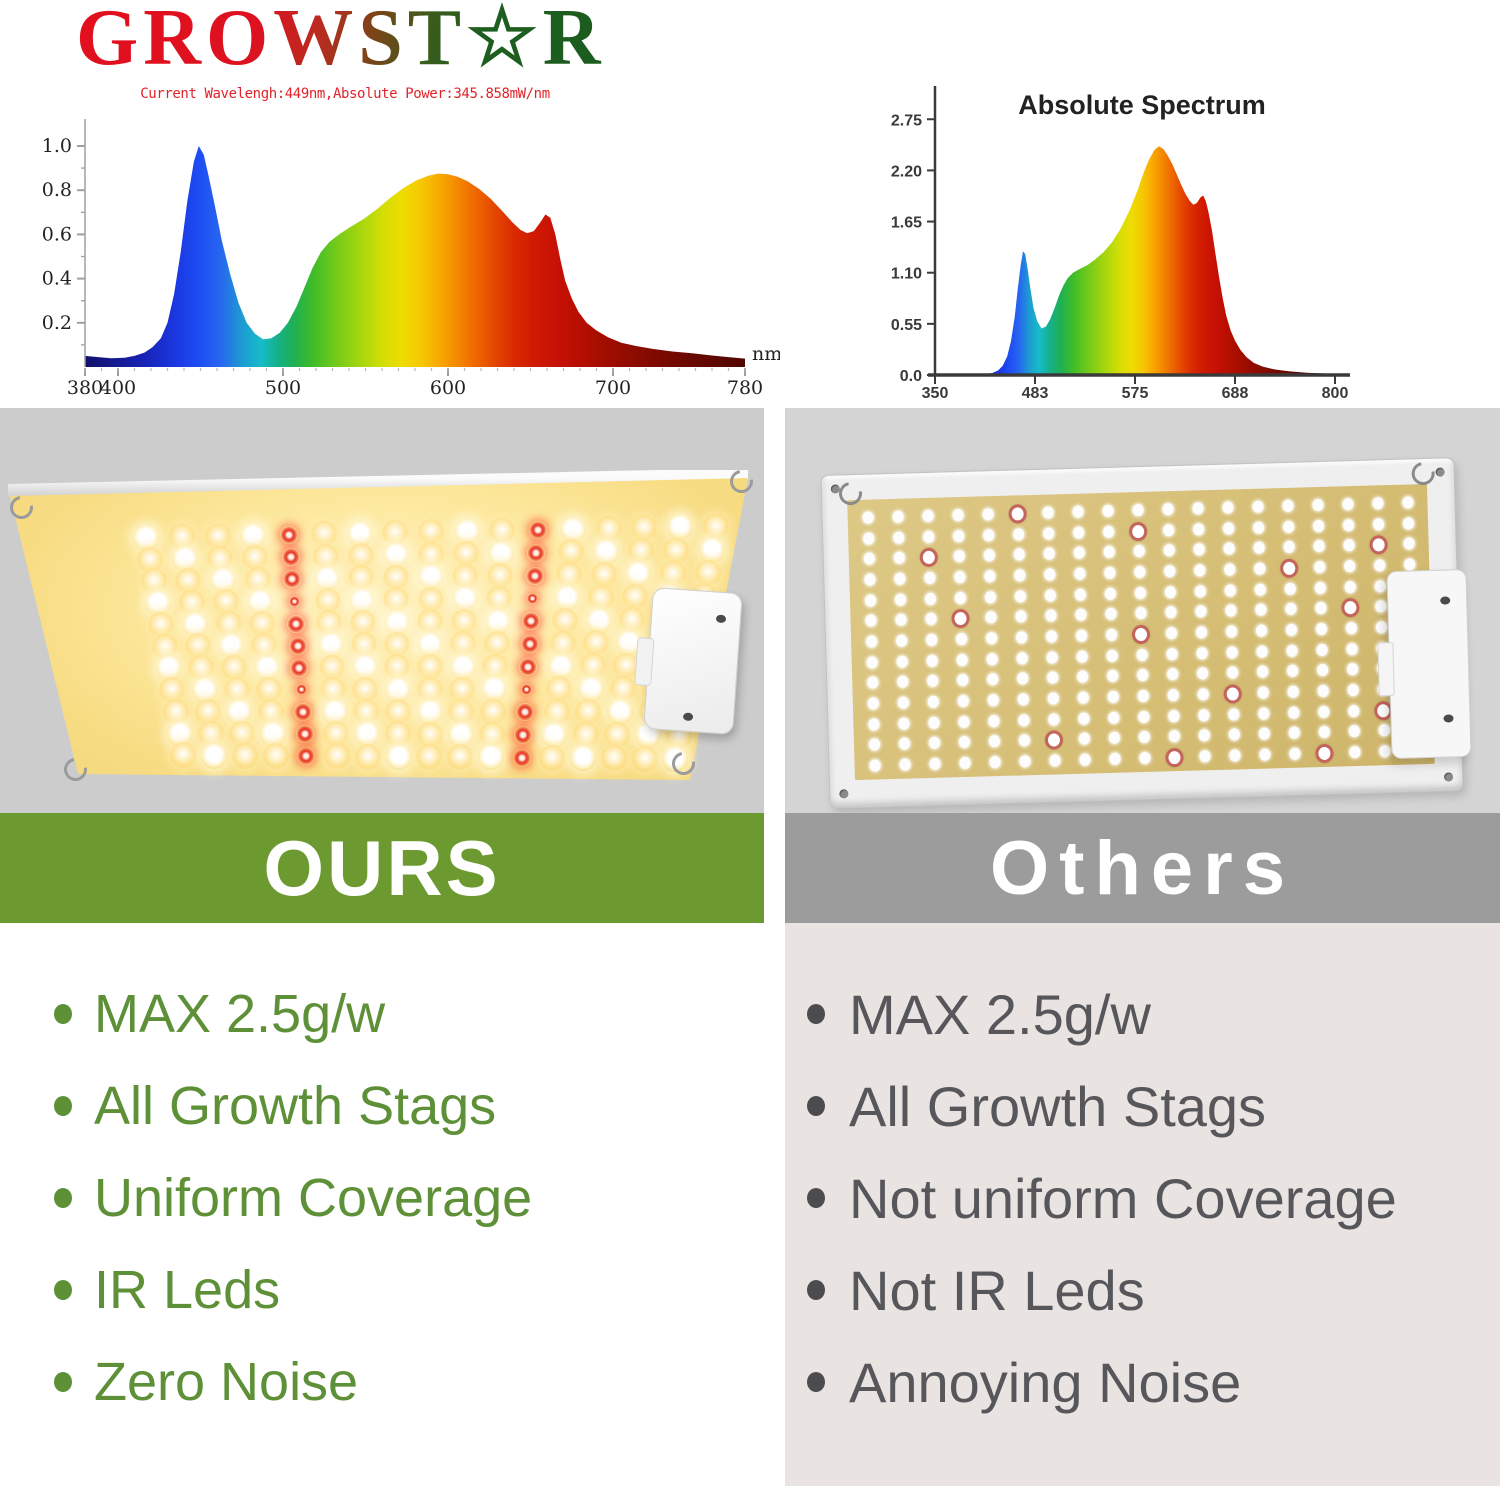 The width and height of the screenshot is (1500, 1486). Describe the element at coordinates (906, 274) in the screenshot. I see `svg-text: 1.10` at that location.